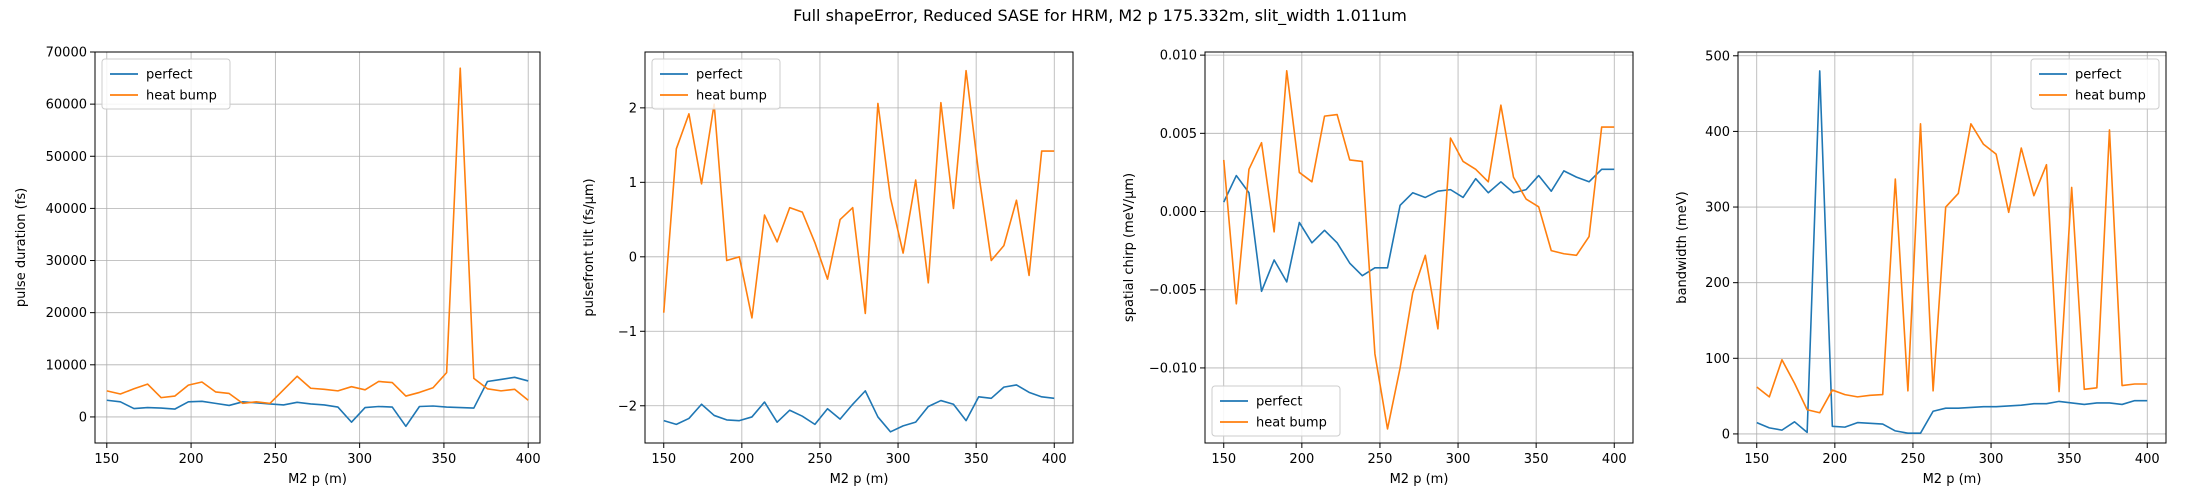 The width and height of the screenshot is (2200, 500). I want to click on y-axis-label: pulse duration (fs), so click(21, 247).